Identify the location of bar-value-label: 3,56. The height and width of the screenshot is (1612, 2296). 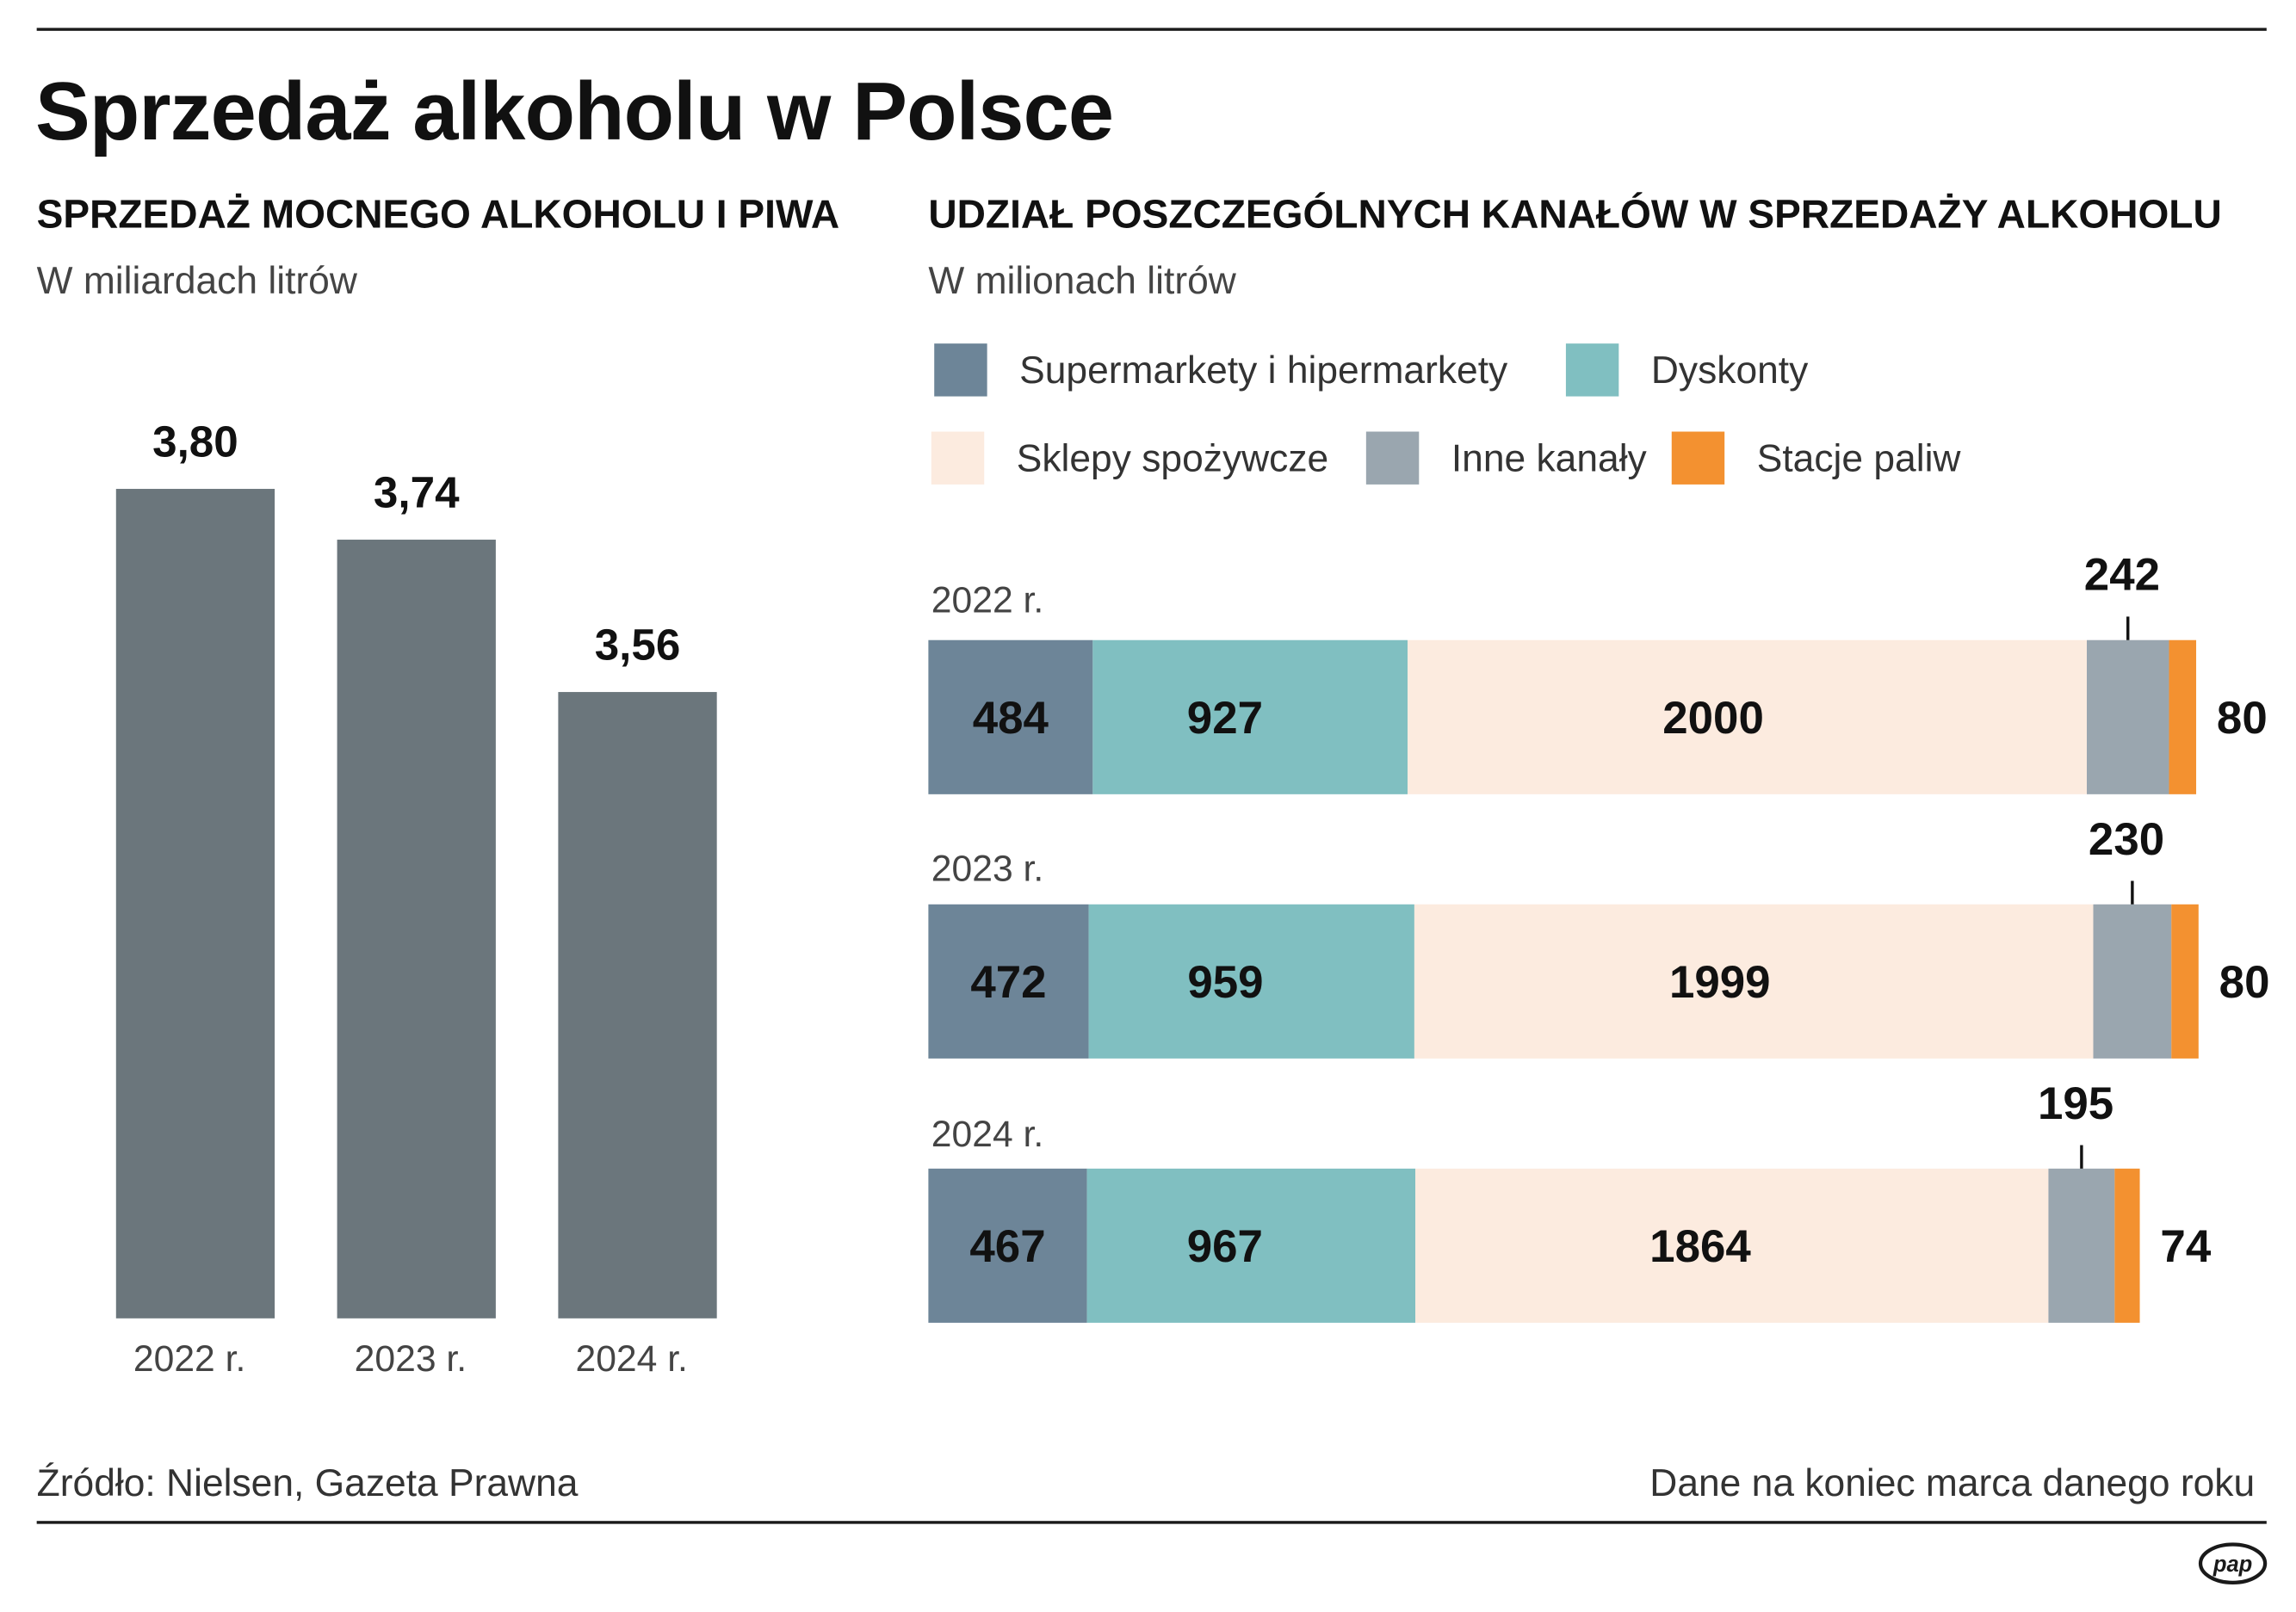
(638, 645).